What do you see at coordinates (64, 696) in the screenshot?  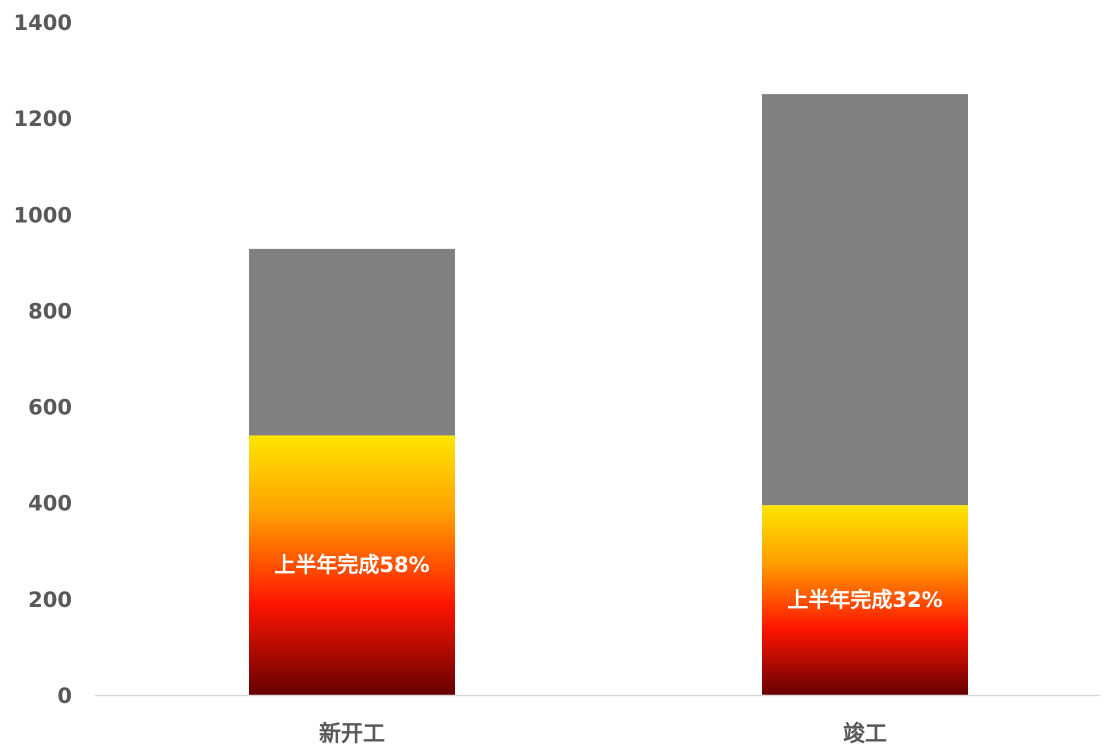 I see `y-tick-label: 0` at bounding box center [64, 696].